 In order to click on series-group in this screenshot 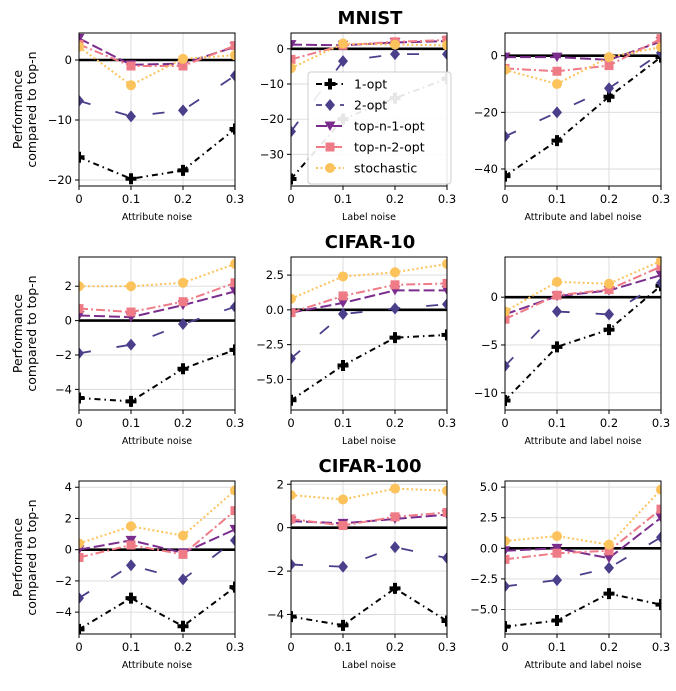, I will do `click(369, 110)`.